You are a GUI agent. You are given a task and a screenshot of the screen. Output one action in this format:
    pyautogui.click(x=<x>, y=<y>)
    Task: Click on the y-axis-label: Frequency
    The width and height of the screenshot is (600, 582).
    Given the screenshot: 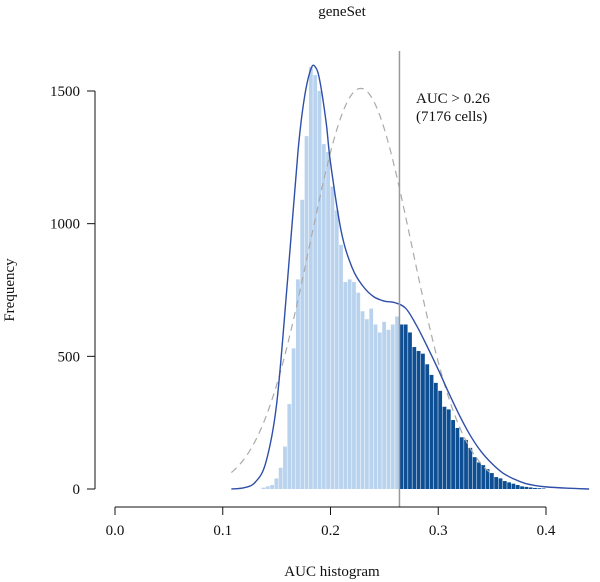 What is the action you would take?
    pyautogui.click(x=10, y=290)
    